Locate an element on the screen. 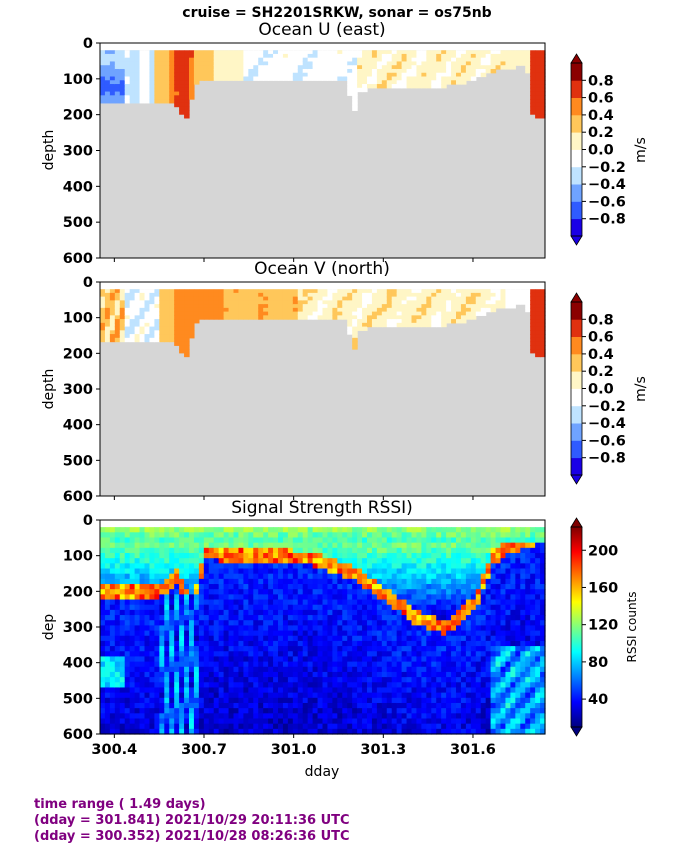  v-ylabel: depth is located at coordinates (49, 389).